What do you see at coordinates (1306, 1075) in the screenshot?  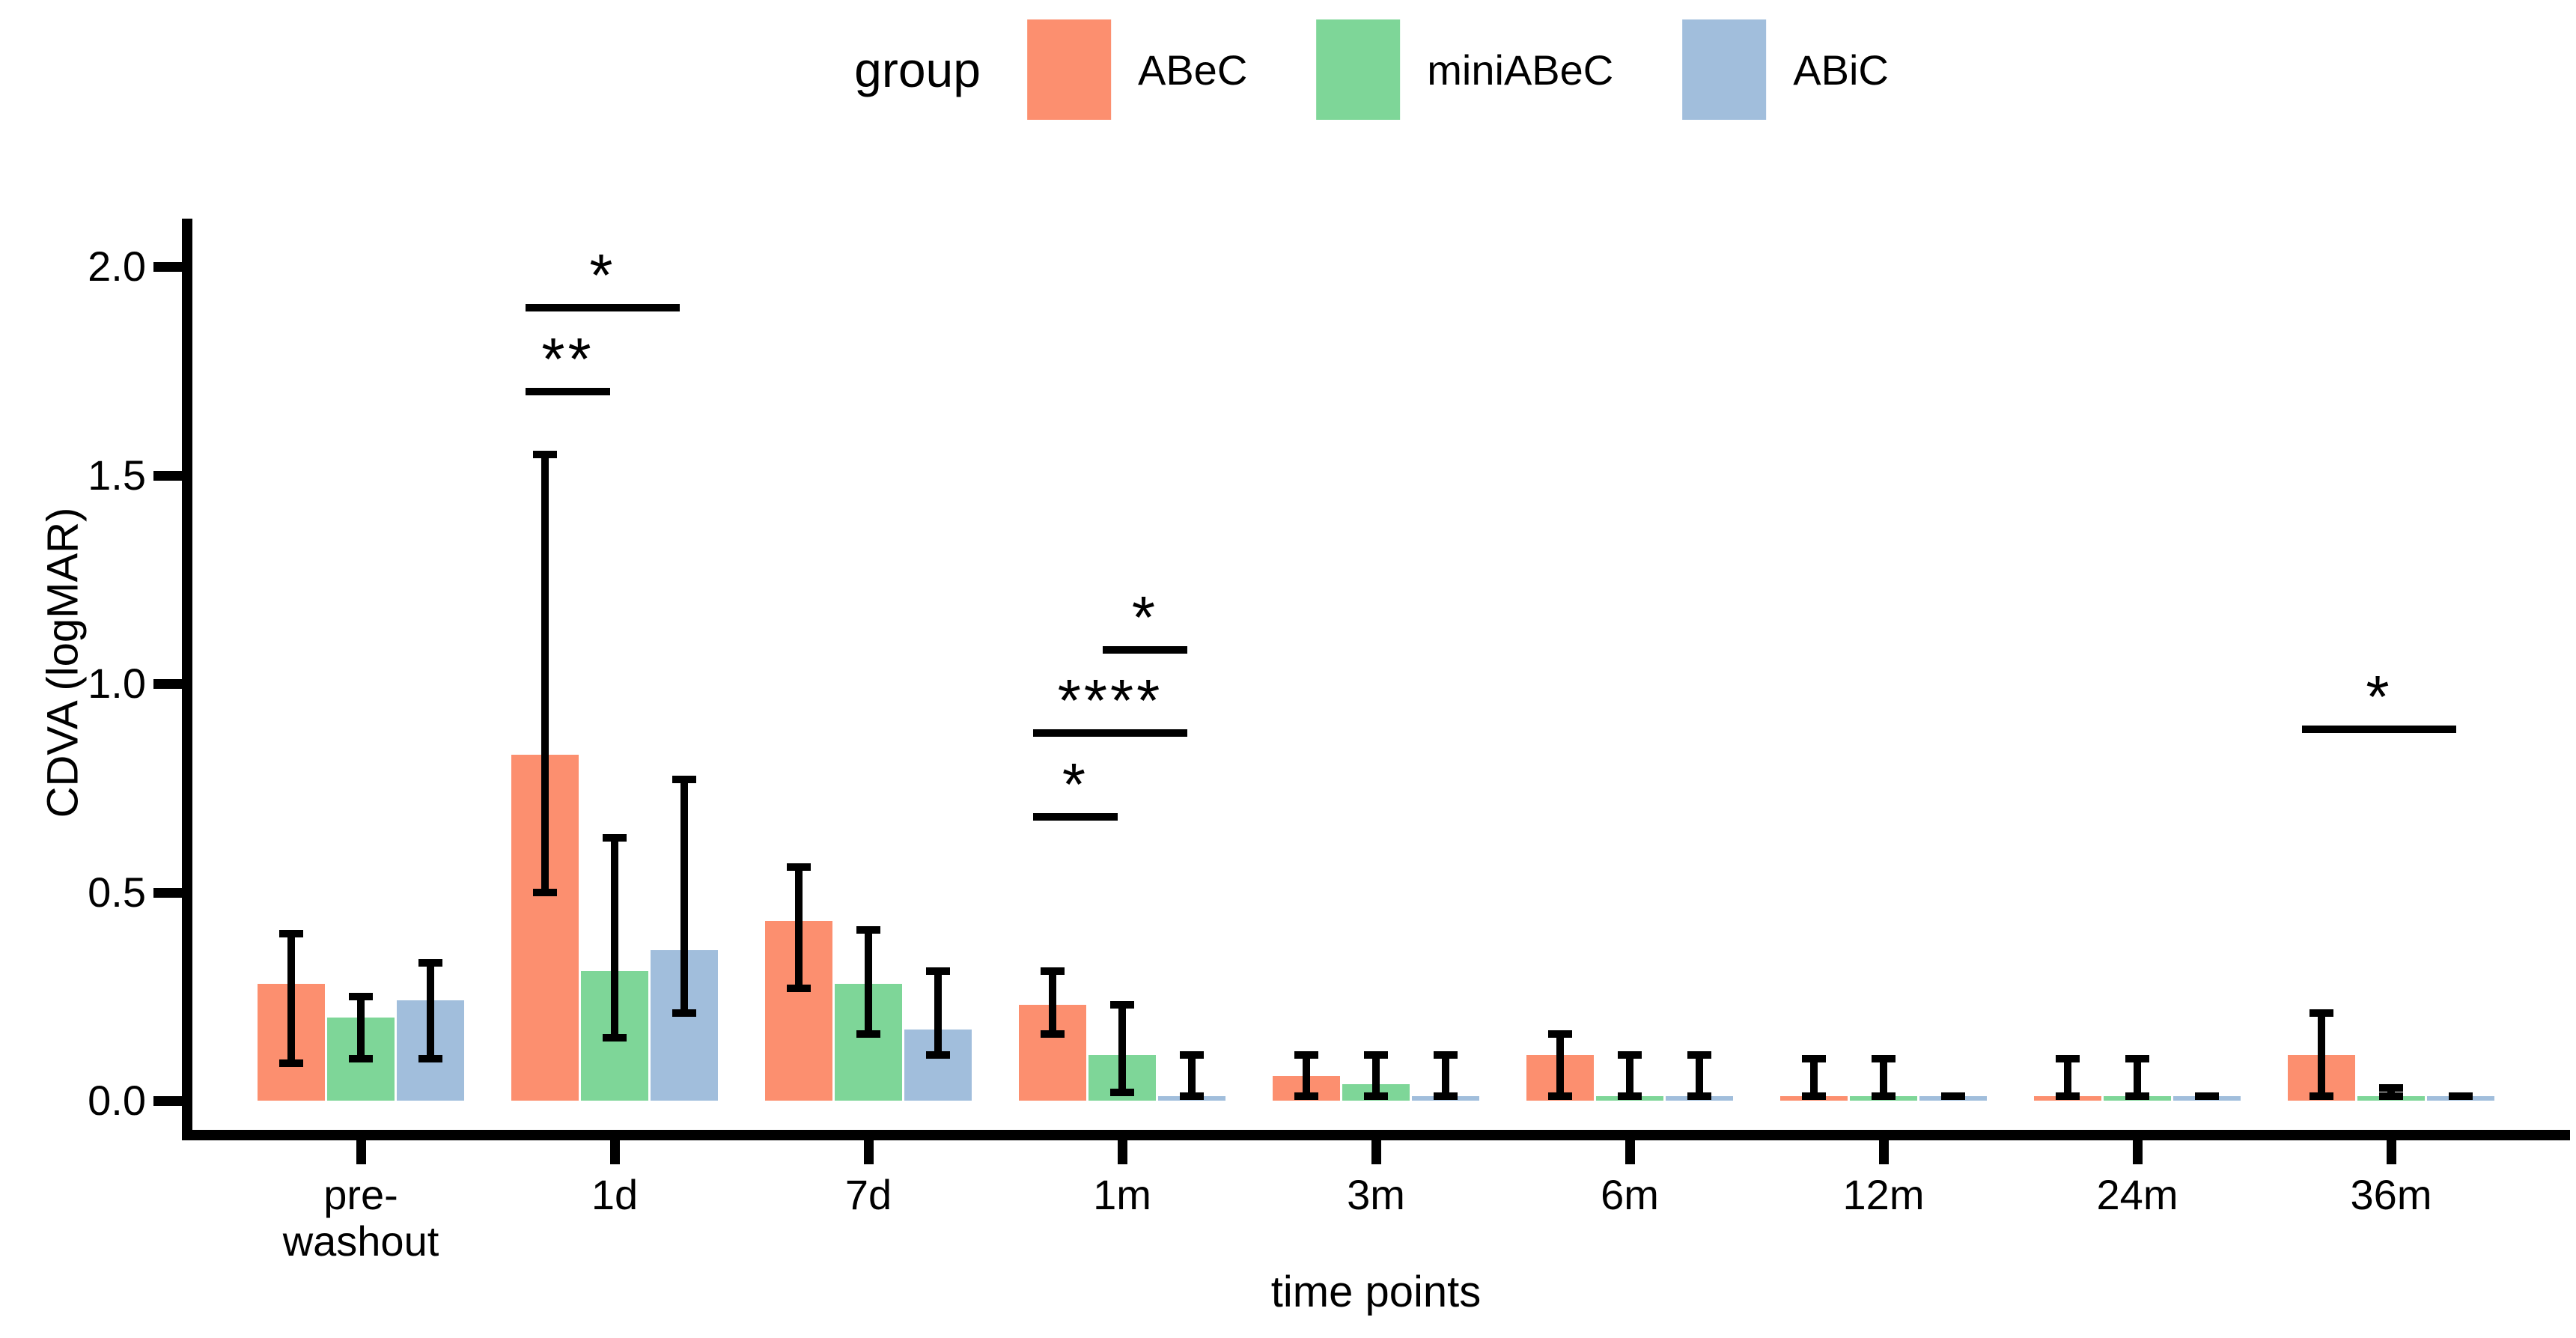 I see `error-bar-ABeC-3m` at bounding box center [1306, 1075].